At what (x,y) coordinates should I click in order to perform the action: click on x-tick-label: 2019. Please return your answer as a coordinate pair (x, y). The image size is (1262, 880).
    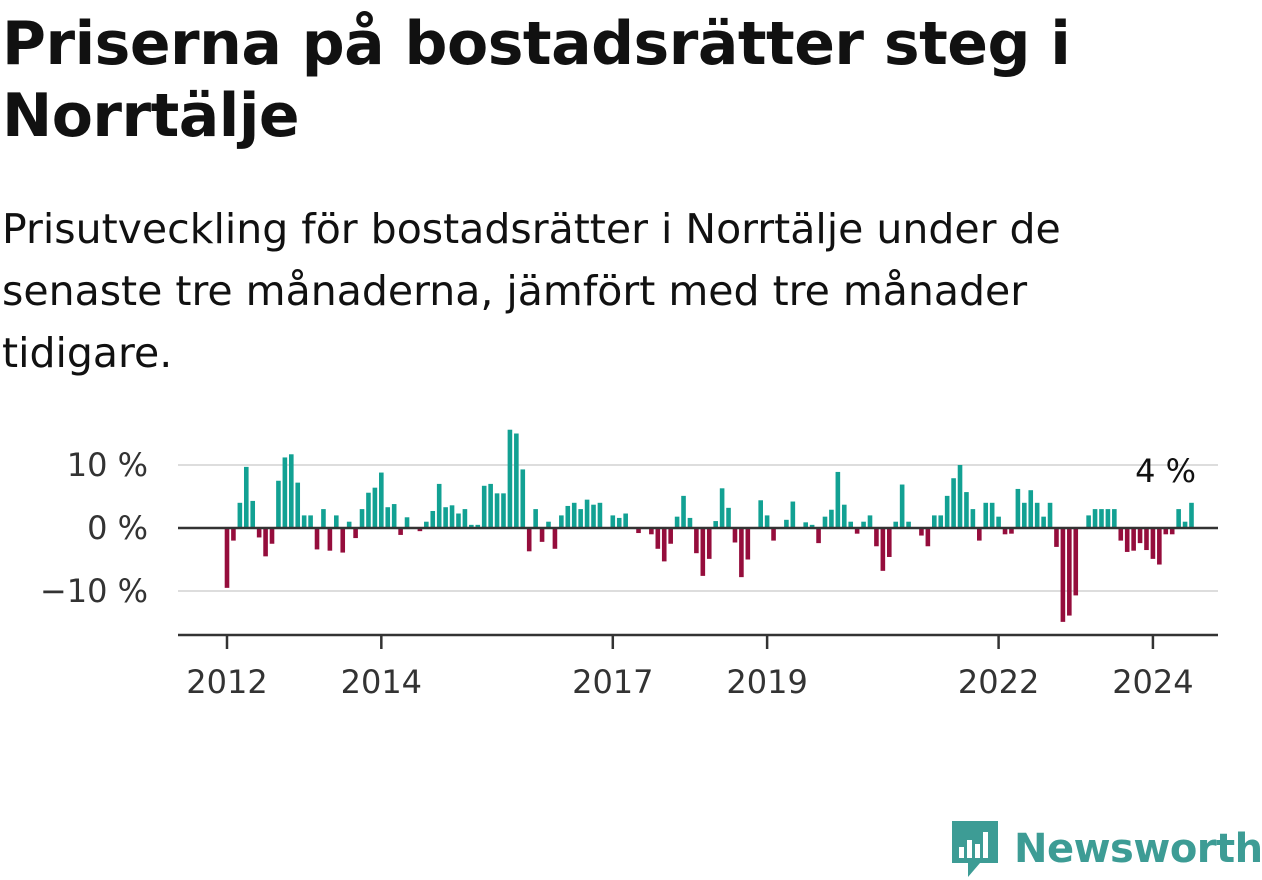
    Looking at the image, I should click on (766, 681).